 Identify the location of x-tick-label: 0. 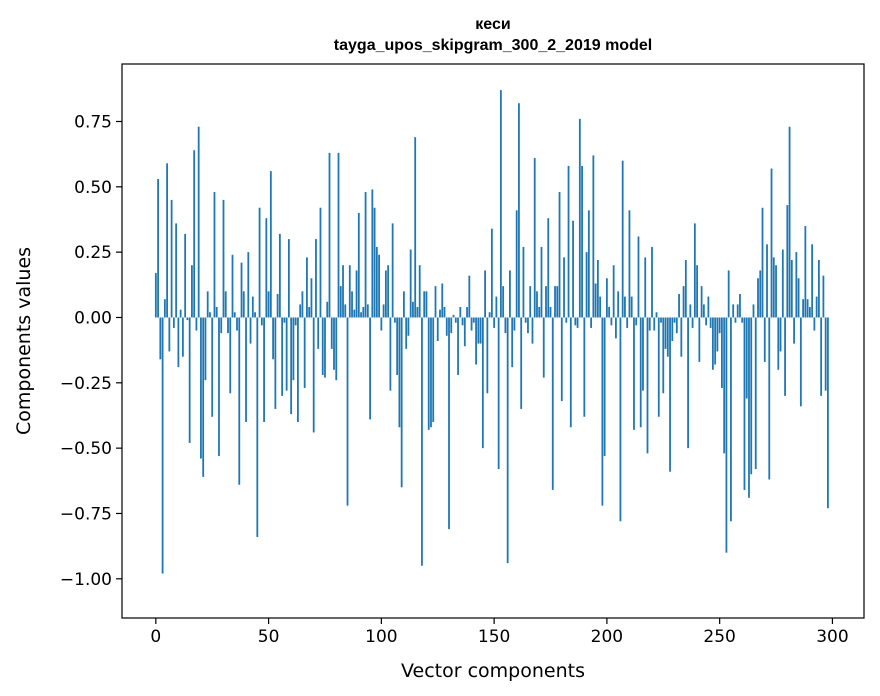
(155, 637).